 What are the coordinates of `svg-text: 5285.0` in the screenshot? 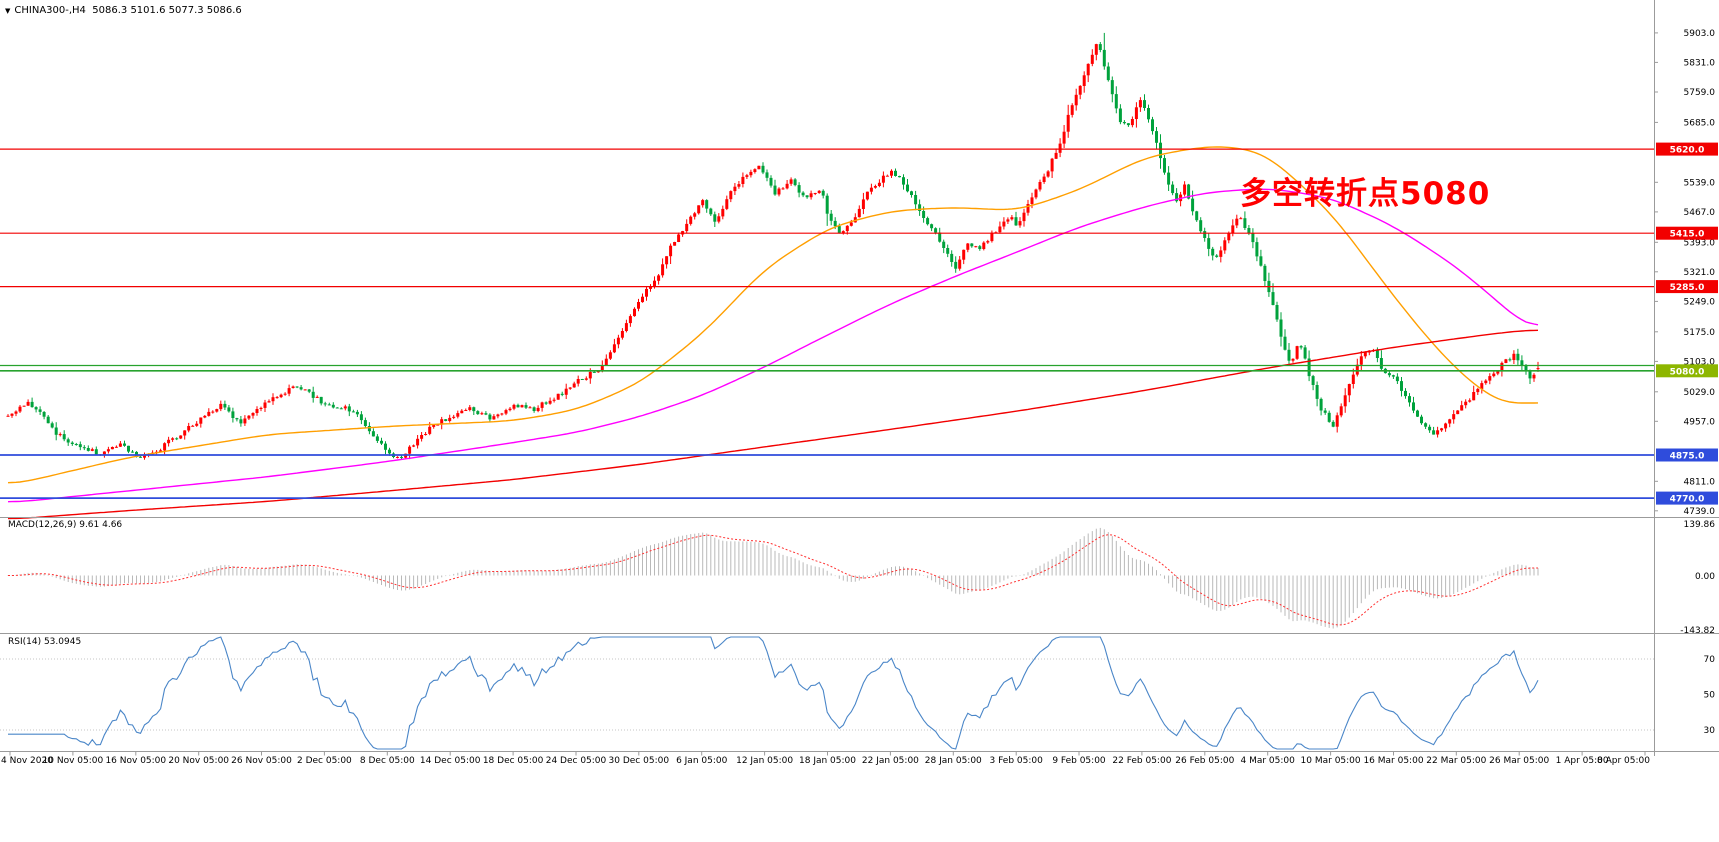 It's located at (1687, 288).